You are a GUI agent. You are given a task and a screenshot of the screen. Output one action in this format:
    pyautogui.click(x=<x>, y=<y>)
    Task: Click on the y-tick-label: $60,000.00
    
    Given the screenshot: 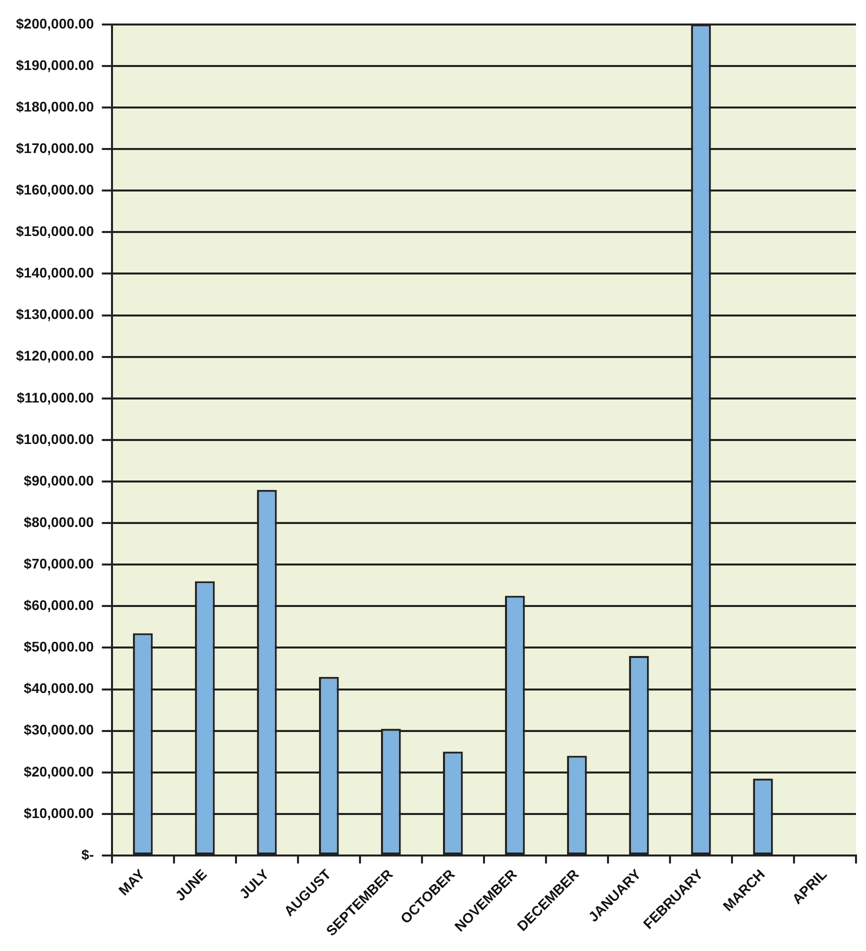 What is the action you would take?
    pyautogui.click(x=59, y=605)
    